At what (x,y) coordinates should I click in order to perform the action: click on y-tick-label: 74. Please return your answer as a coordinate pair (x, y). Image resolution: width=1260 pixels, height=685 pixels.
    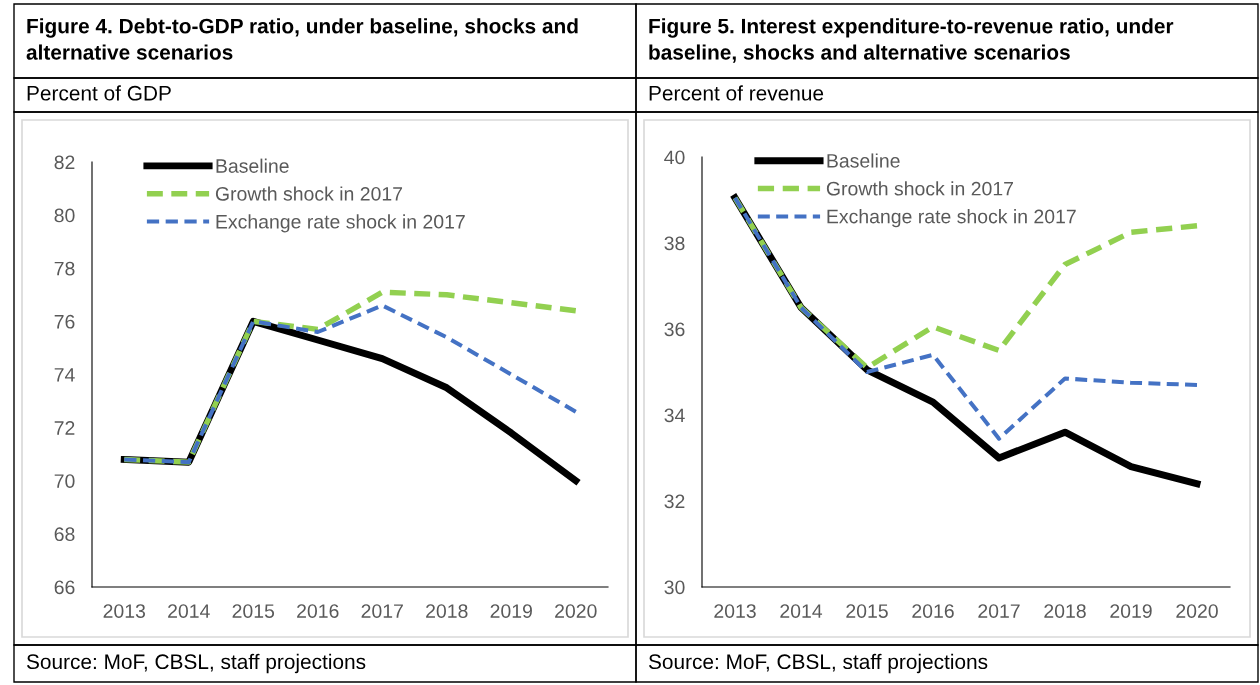
    Looking at the image, I should click on (64, 375).